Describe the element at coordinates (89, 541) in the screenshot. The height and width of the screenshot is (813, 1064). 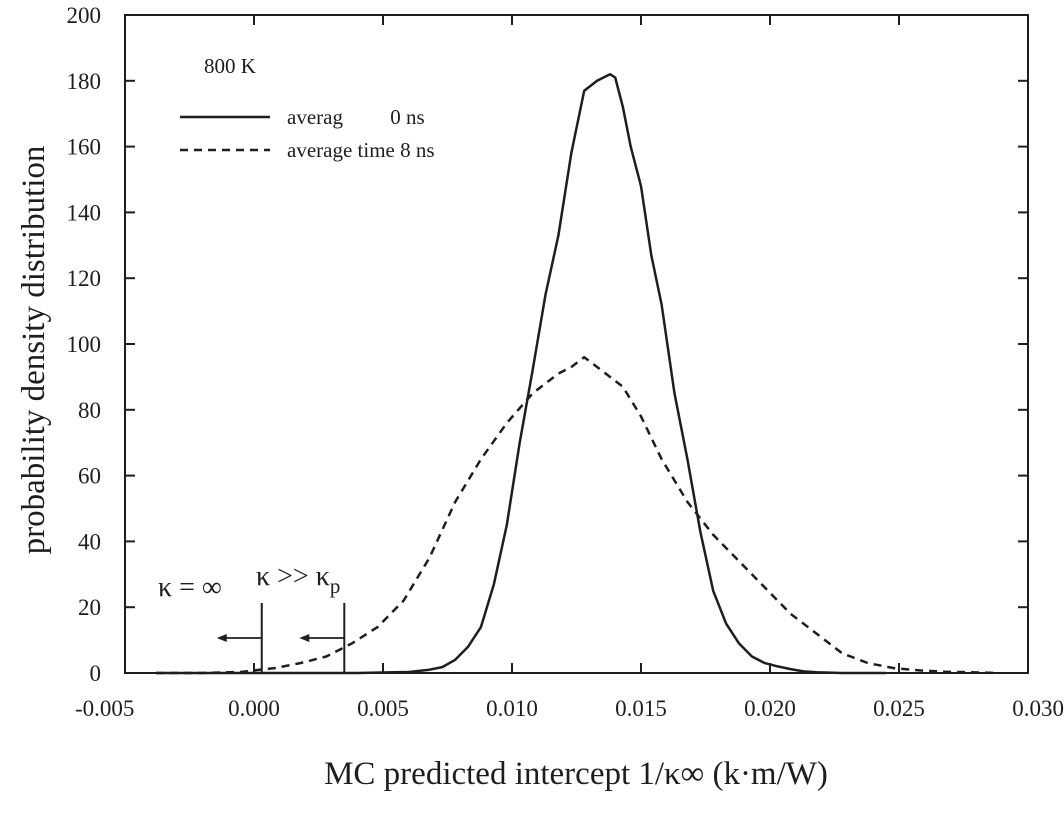
I see `y-tick-label: 40` at that location.